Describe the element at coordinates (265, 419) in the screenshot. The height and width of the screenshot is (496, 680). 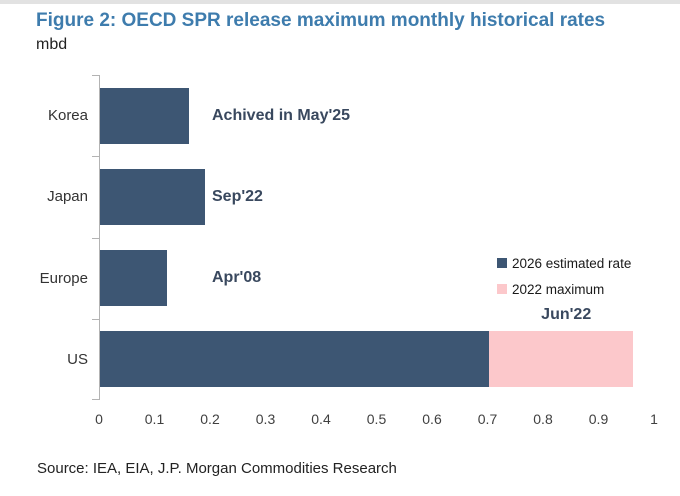
I see `x-tick-label-0.3: 0.3` at that location.